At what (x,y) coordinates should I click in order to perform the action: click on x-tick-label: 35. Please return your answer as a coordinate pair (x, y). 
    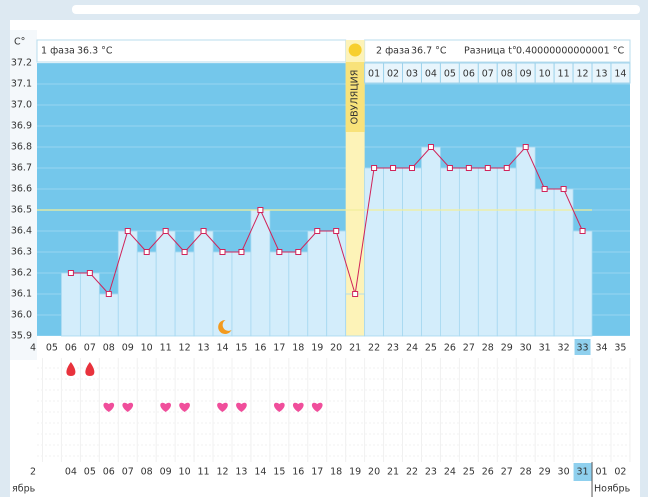
    Looking at the image, I should click on (620, 348).